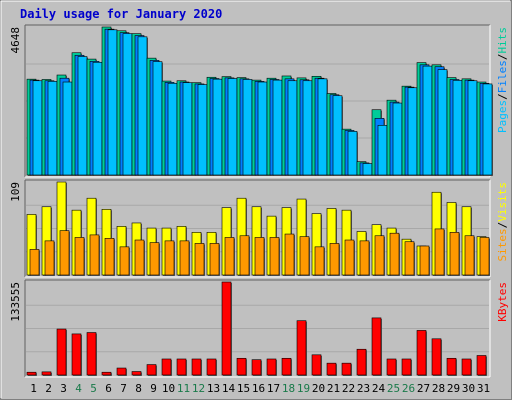 This screenshot has width=512, height=400. I want to click on day-label-25: 25, so click(393, 388).